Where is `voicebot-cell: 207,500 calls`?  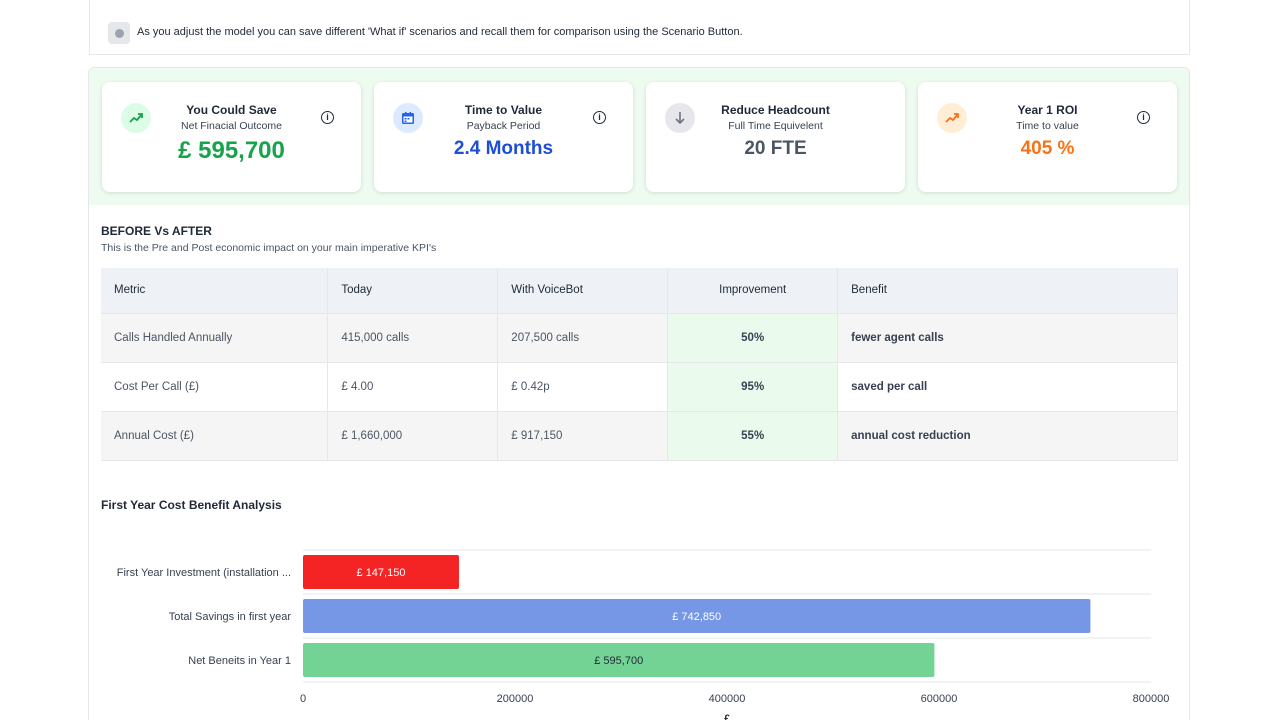 voicebot-cell: 207,500 calls is located at coordinates (583, 337).